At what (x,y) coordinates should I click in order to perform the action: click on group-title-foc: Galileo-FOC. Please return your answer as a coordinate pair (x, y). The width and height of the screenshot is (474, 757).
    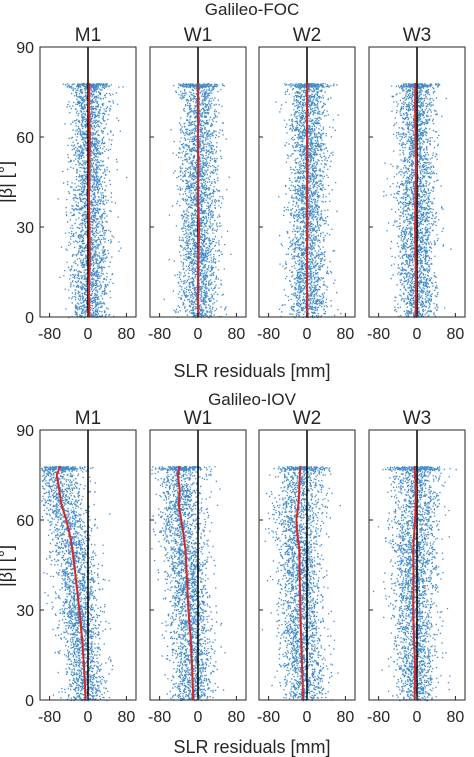
    Looking at the image, I should click on (252, 9).